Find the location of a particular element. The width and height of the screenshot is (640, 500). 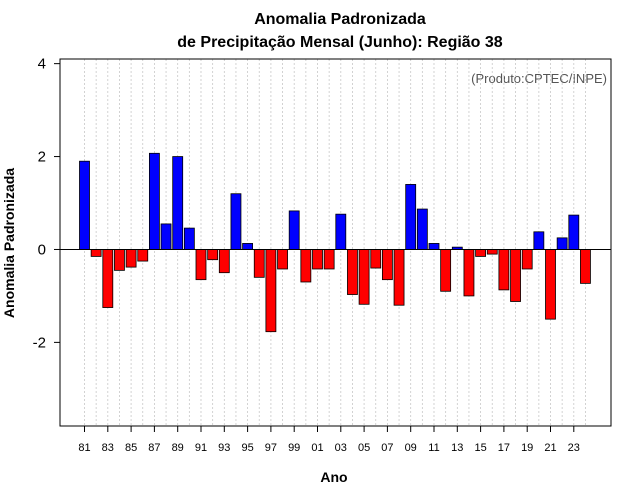

bar-2015 is located at coordinates (481, 253).